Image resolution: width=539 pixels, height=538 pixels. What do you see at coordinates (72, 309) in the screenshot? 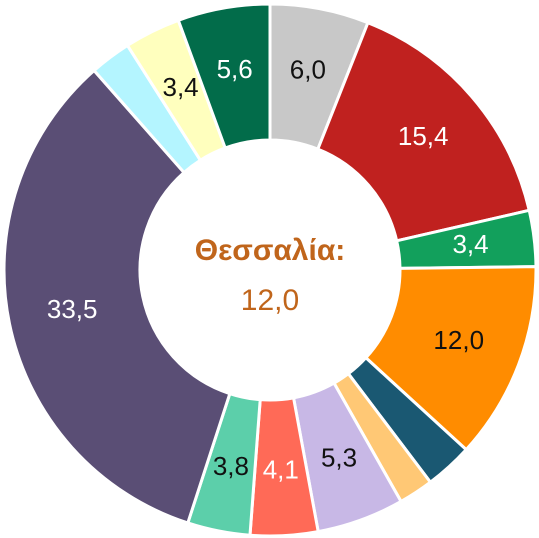
I see `data-label: 33,5` at bounding box center [72, 309].